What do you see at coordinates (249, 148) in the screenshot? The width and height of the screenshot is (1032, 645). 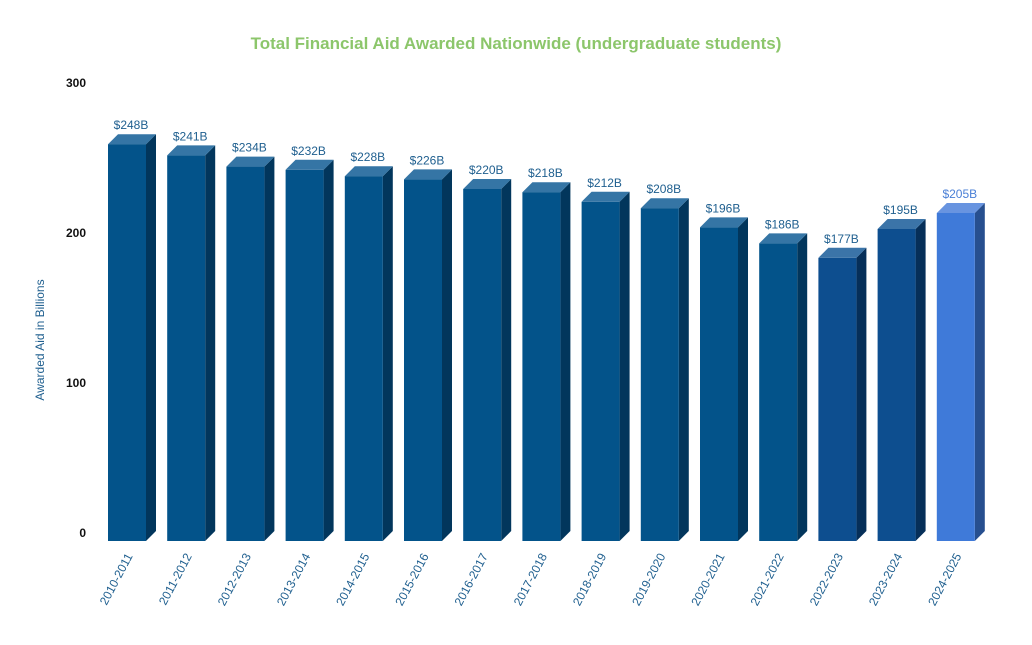 I see `data-label: $234B` at bounding box center [249, 148].